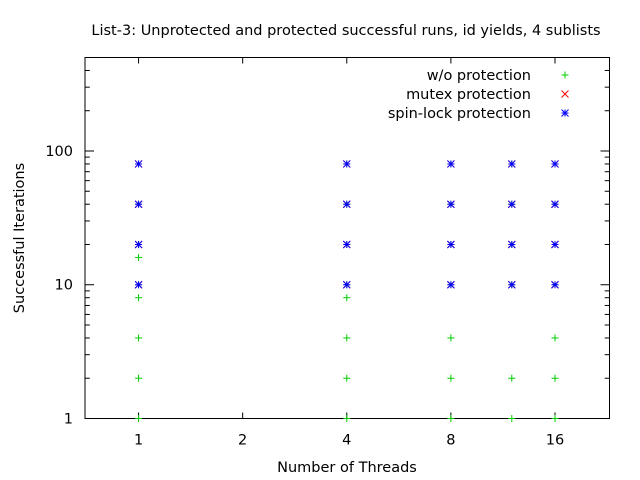  Describe the element at coordinates (346, 441) in the screenshot. I see `x-tick-label: 4` at that location.